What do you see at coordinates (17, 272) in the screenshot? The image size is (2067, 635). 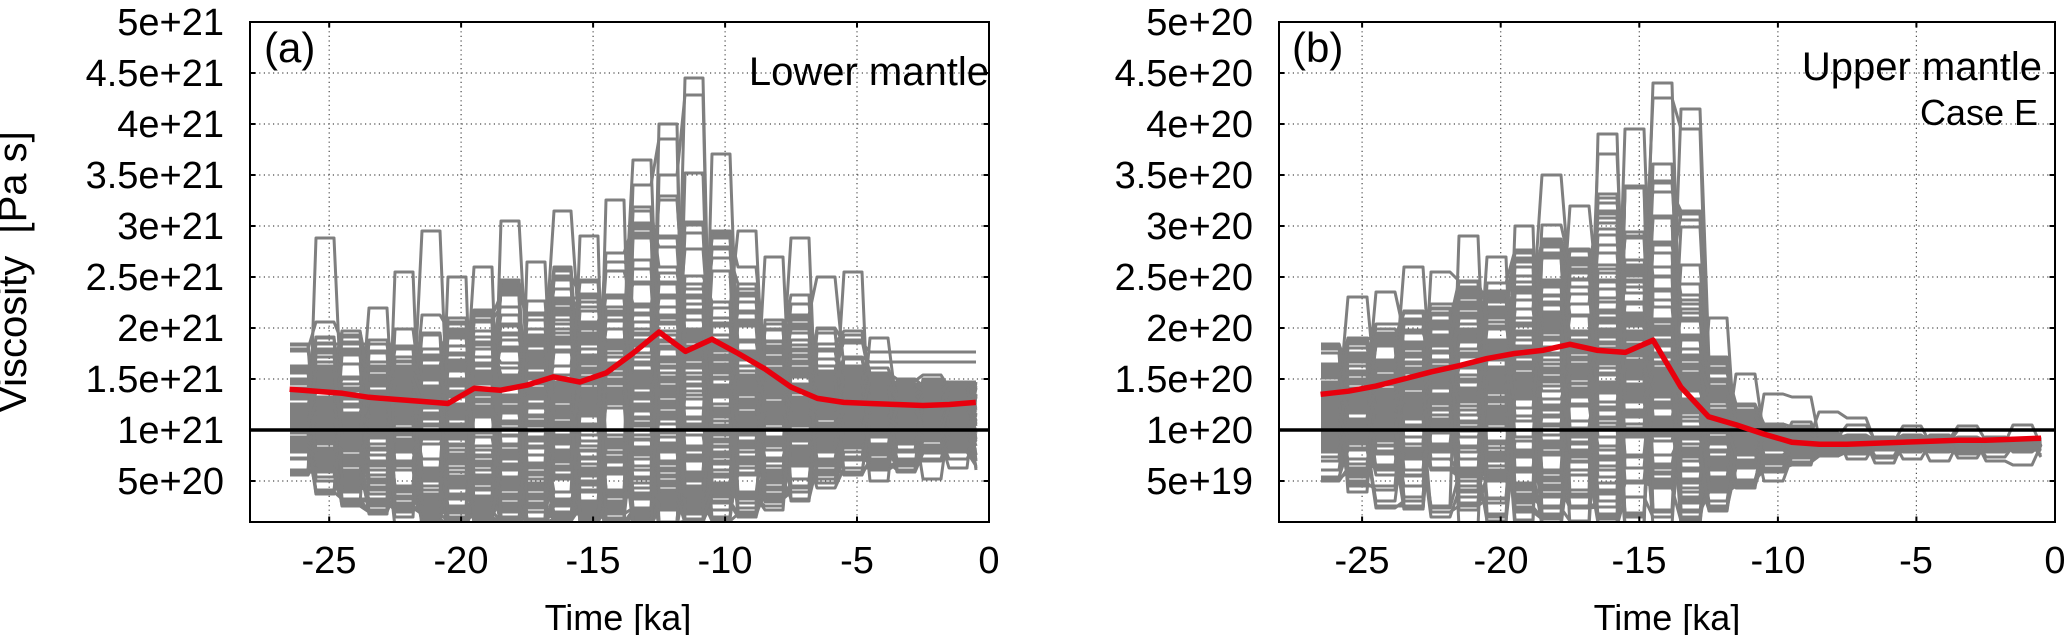 I see `svg-text: Viscosity [Pa s]` at bounding box center [17, 272].